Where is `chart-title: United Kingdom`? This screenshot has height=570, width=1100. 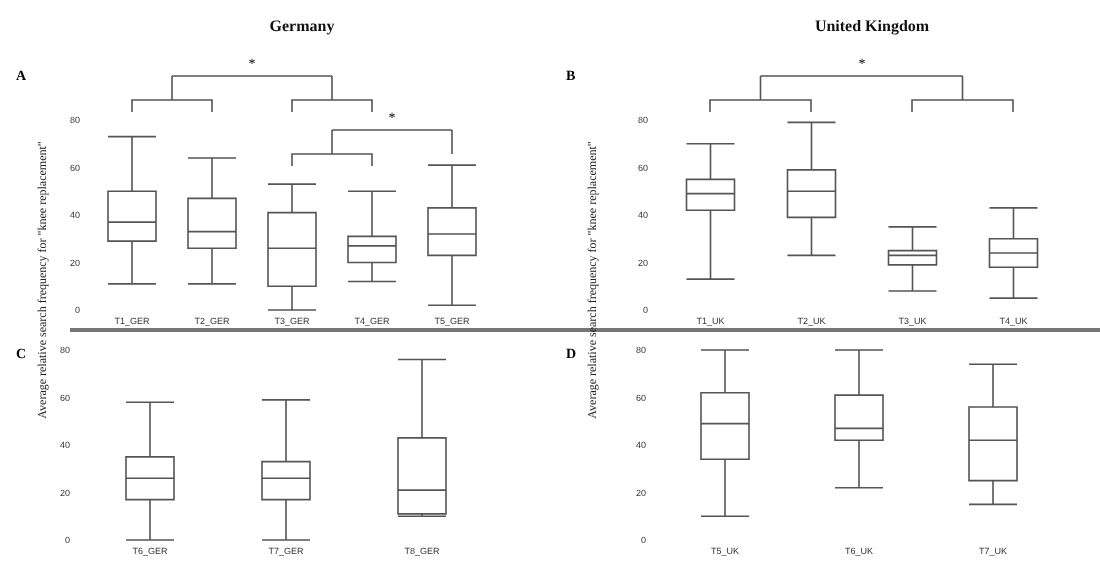 chart-title: United Kingdom is located at coordinates (872, 26).